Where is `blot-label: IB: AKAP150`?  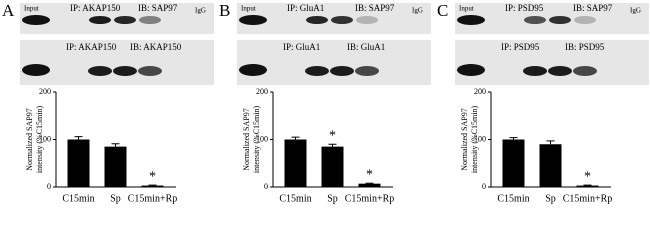
blot-label: IB: AKAP150 is located at coordinates (156, 47).